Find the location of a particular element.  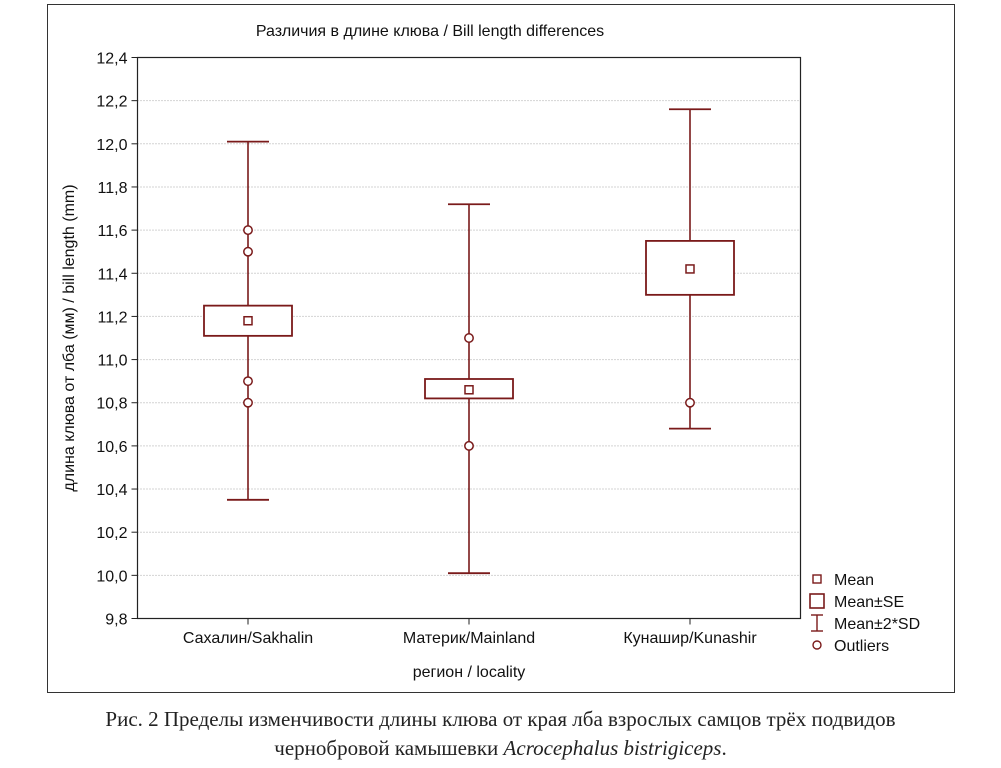

y-tick-label: 12,2 is located at coordinates (111, 102).